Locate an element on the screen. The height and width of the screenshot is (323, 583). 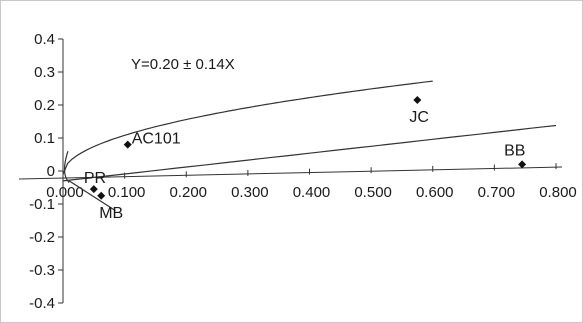
data-point-label: PR is located at coordinates (95, 178).